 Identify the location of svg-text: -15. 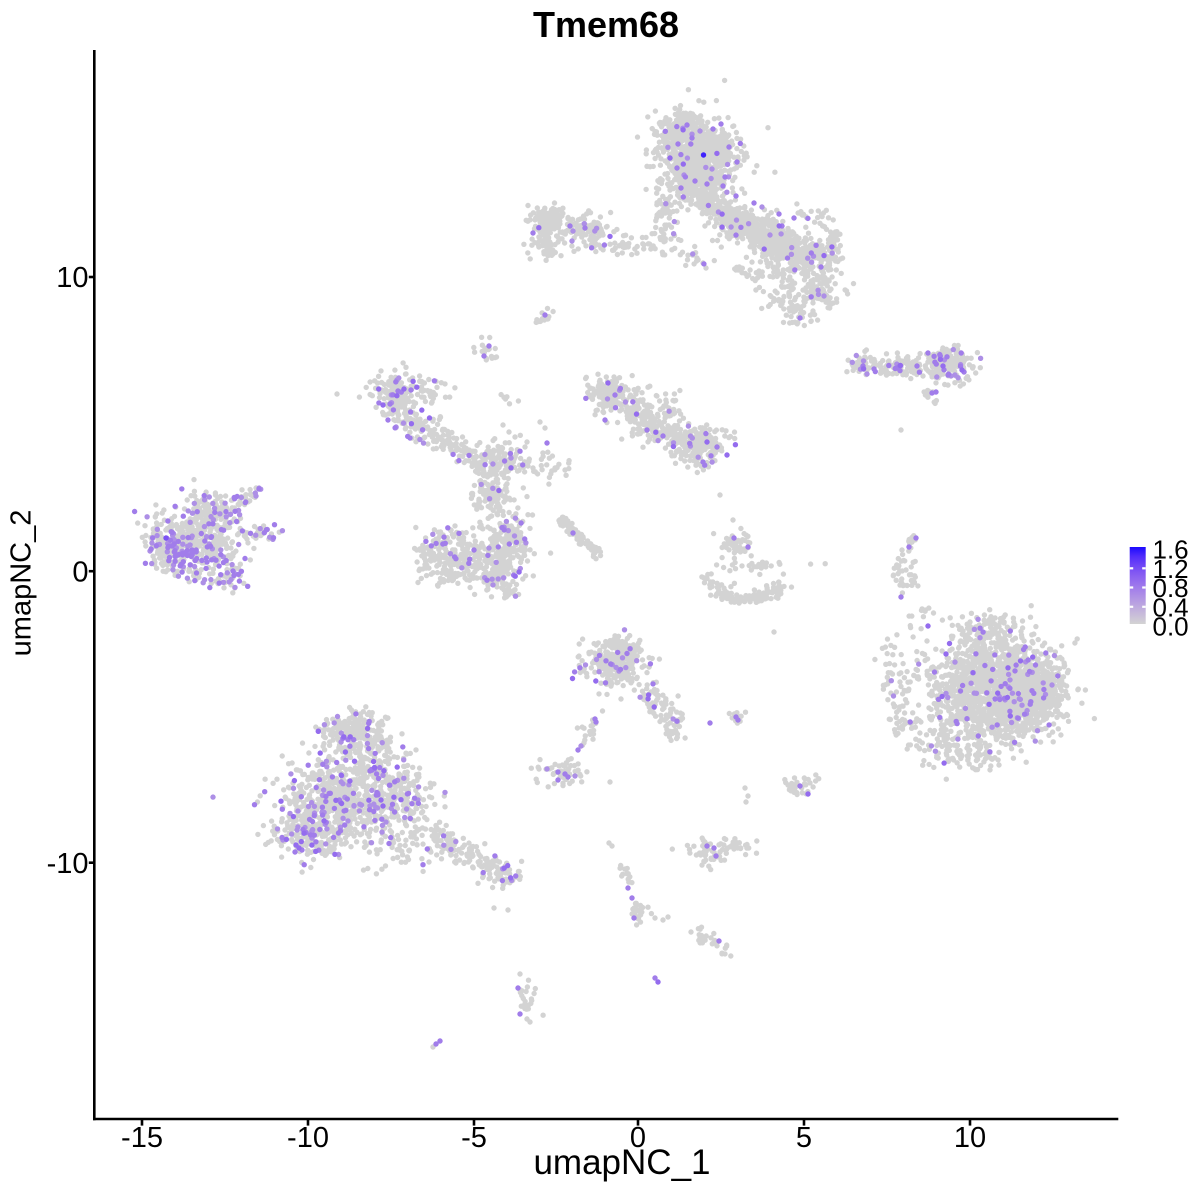
(142, 1138).